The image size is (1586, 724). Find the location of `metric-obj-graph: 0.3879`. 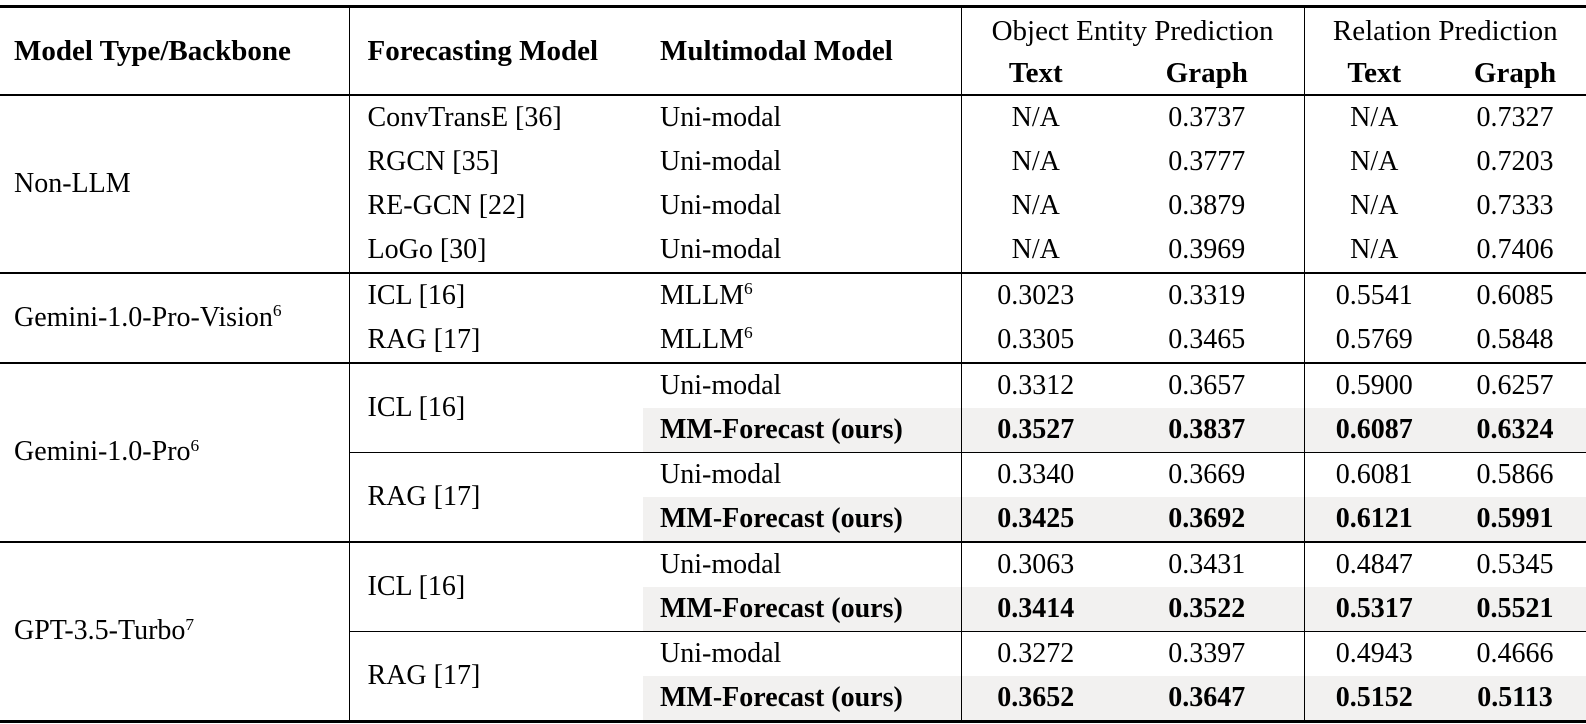

metric-obj-graph: 0.3879 is located at coordinates (1207, 205).